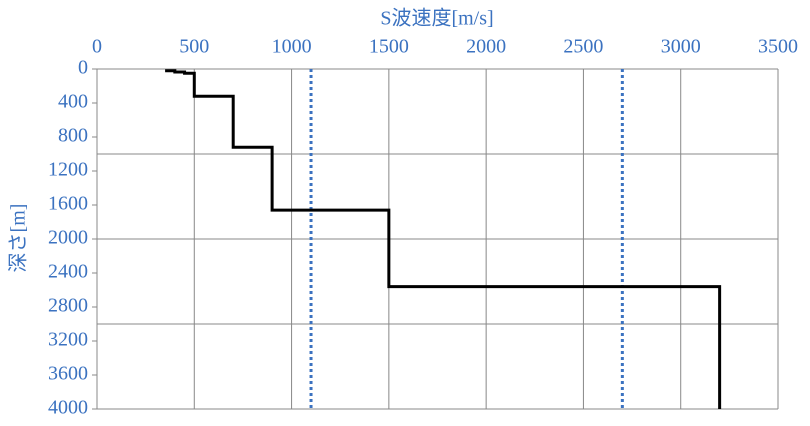  I want to click on x-tick-label: 3500, so click(778, 47).